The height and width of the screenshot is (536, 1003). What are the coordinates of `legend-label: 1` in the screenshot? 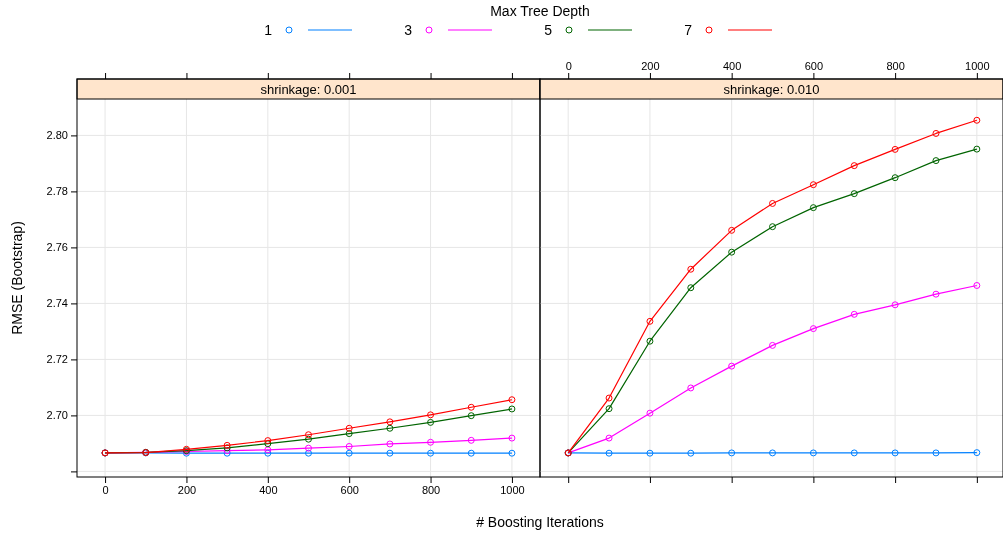 It's located at (268, 30).